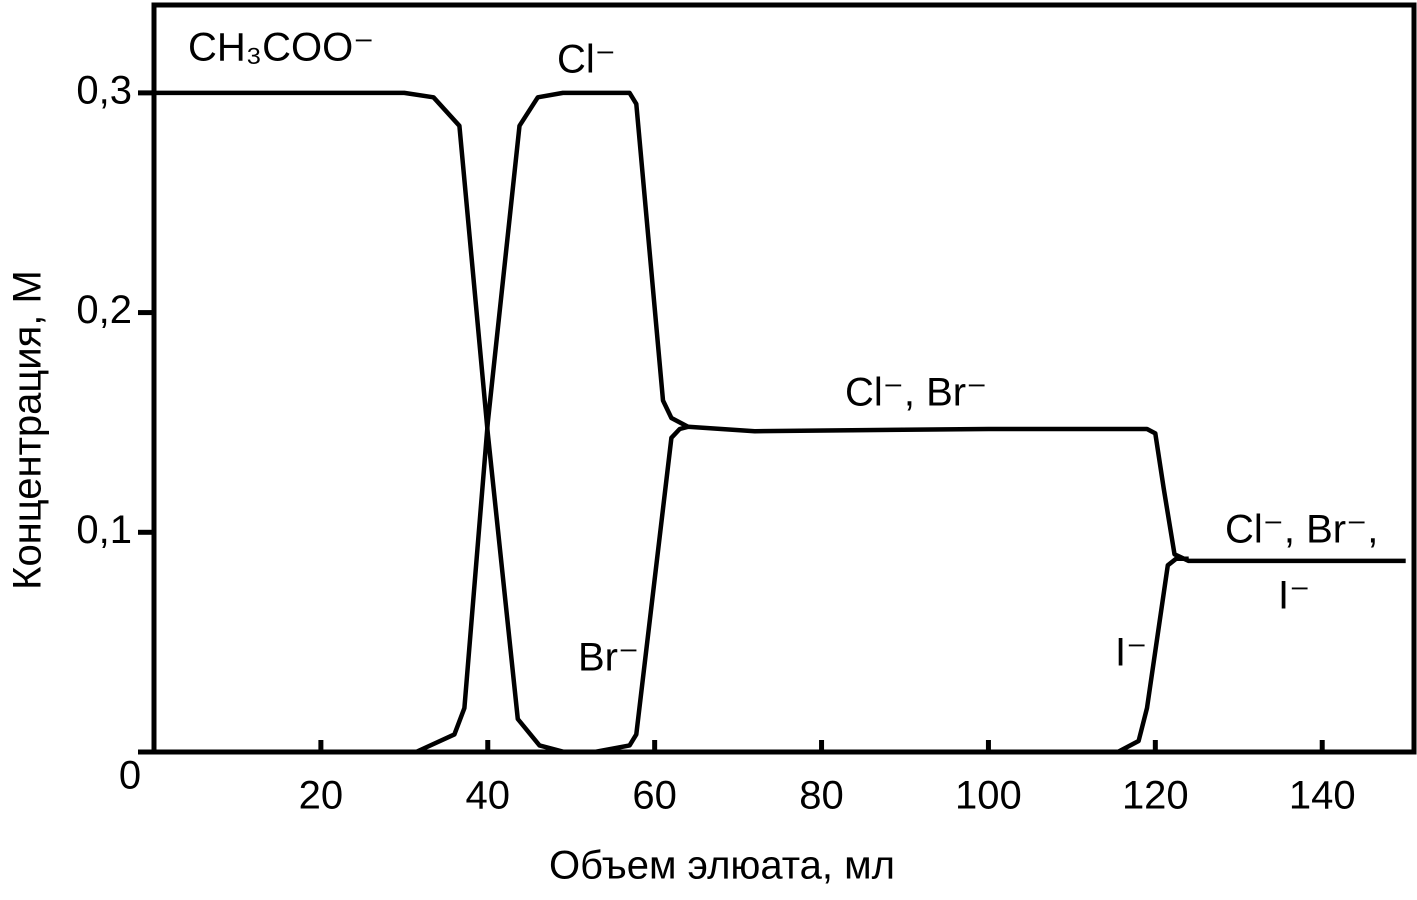 This screenshot has height=900, width=1417. I want to click on annotation: Cl⁻, Br⁻,, so click(1301, 530).